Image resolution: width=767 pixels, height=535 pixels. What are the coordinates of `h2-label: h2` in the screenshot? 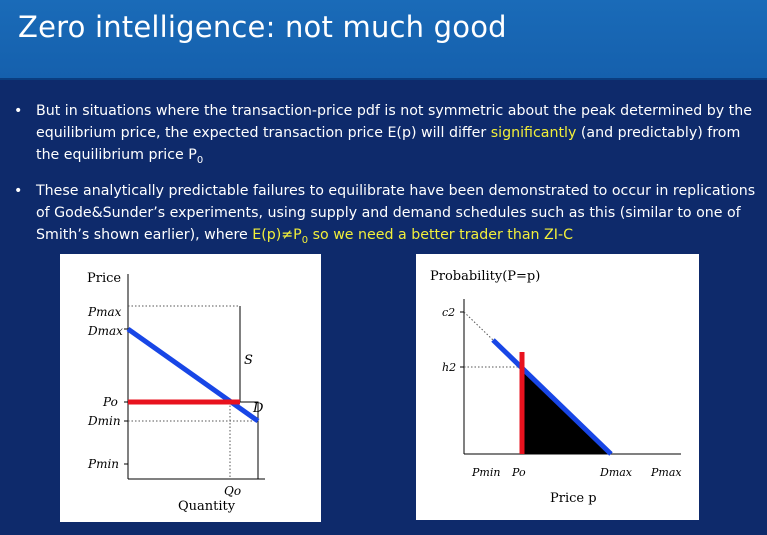 It's located at (449, 367).